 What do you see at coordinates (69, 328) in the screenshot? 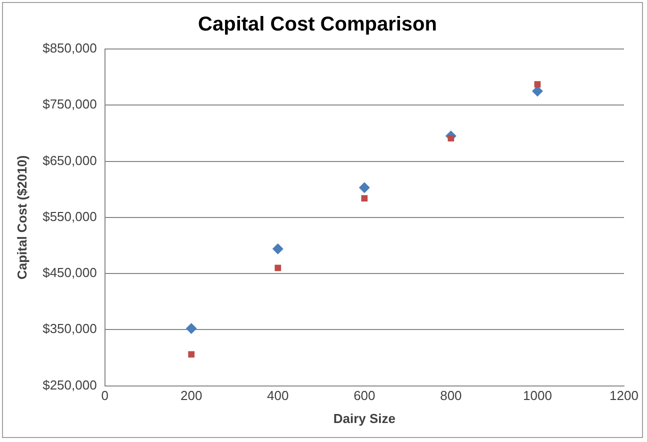
I see `y-tick-label: $350,000` at bounding box center [69, 328].